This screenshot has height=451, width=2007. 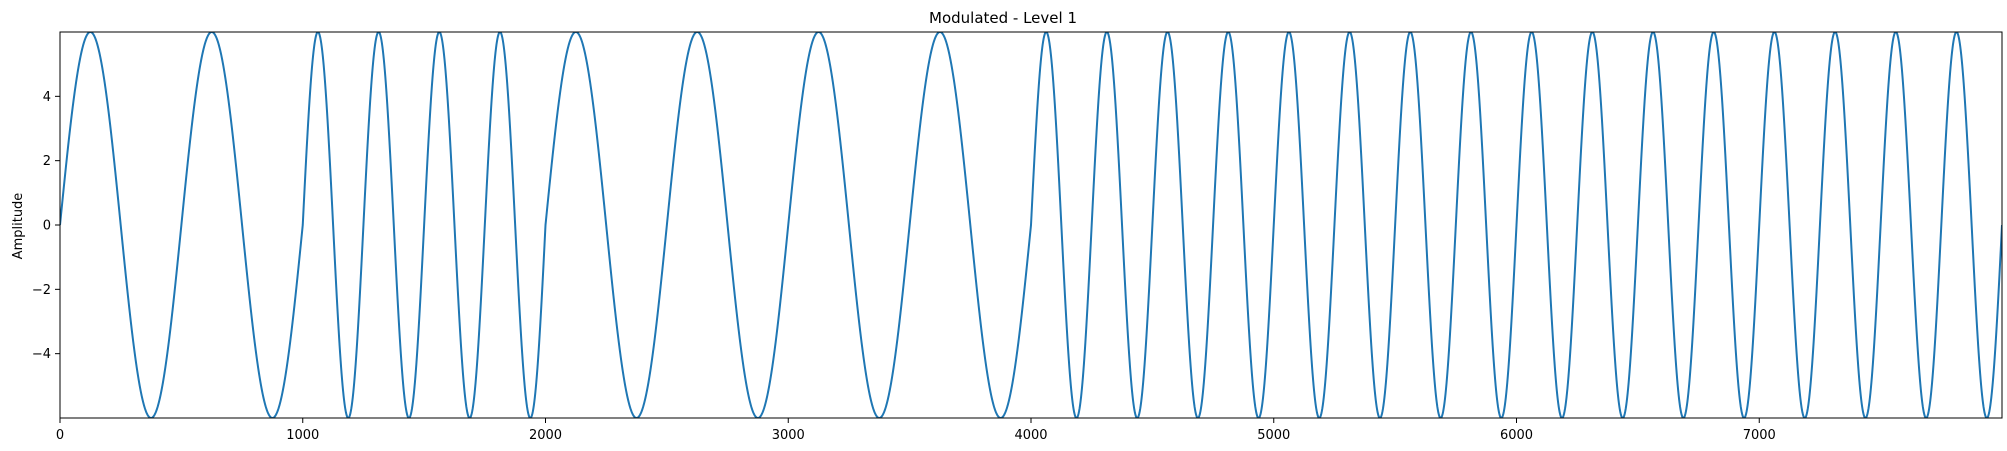 I want to click on x-tick-label: 0, so click(x=60, y=435).